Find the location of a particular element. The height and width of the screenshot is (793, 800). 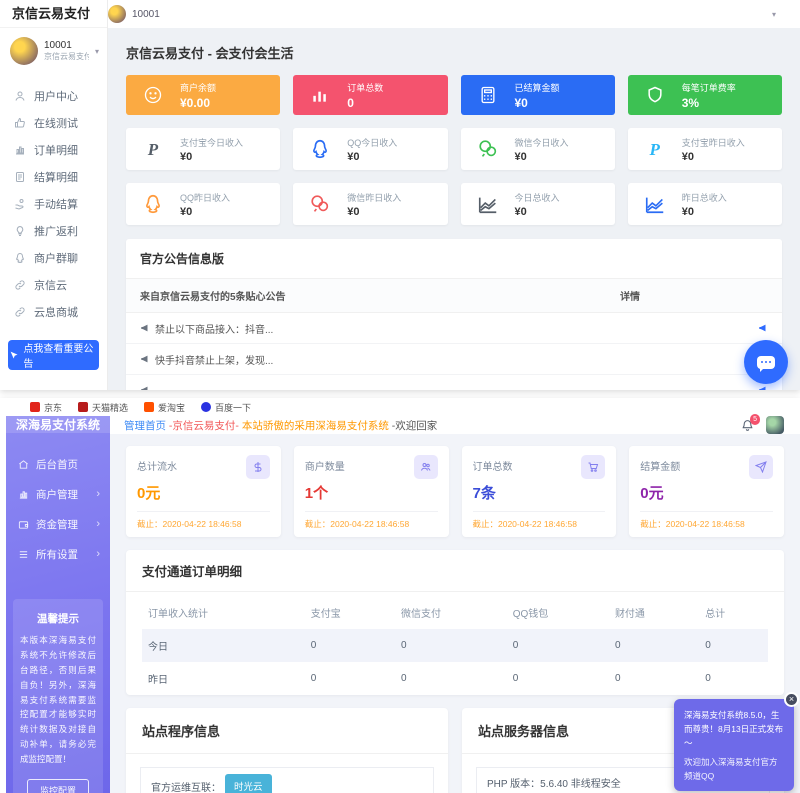

bookmark-baidu: 百度一下 is located at coordinates (226, 407).